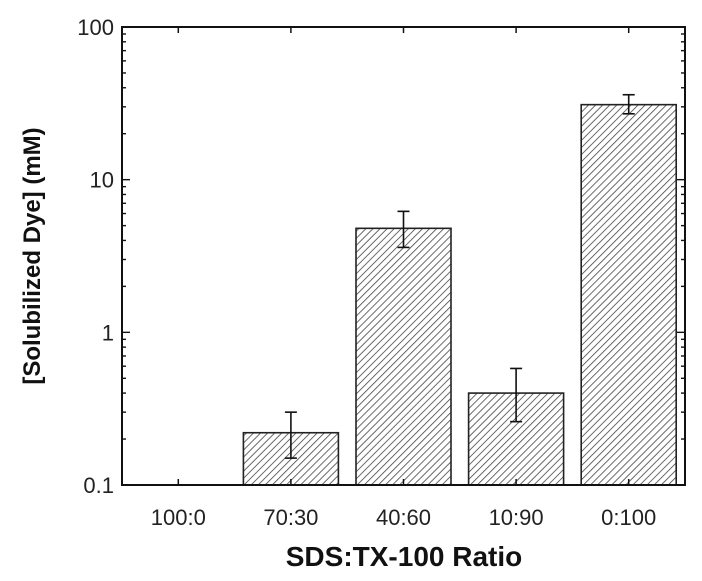  I want to click on y-tick-label: 10, so click(102, 180).